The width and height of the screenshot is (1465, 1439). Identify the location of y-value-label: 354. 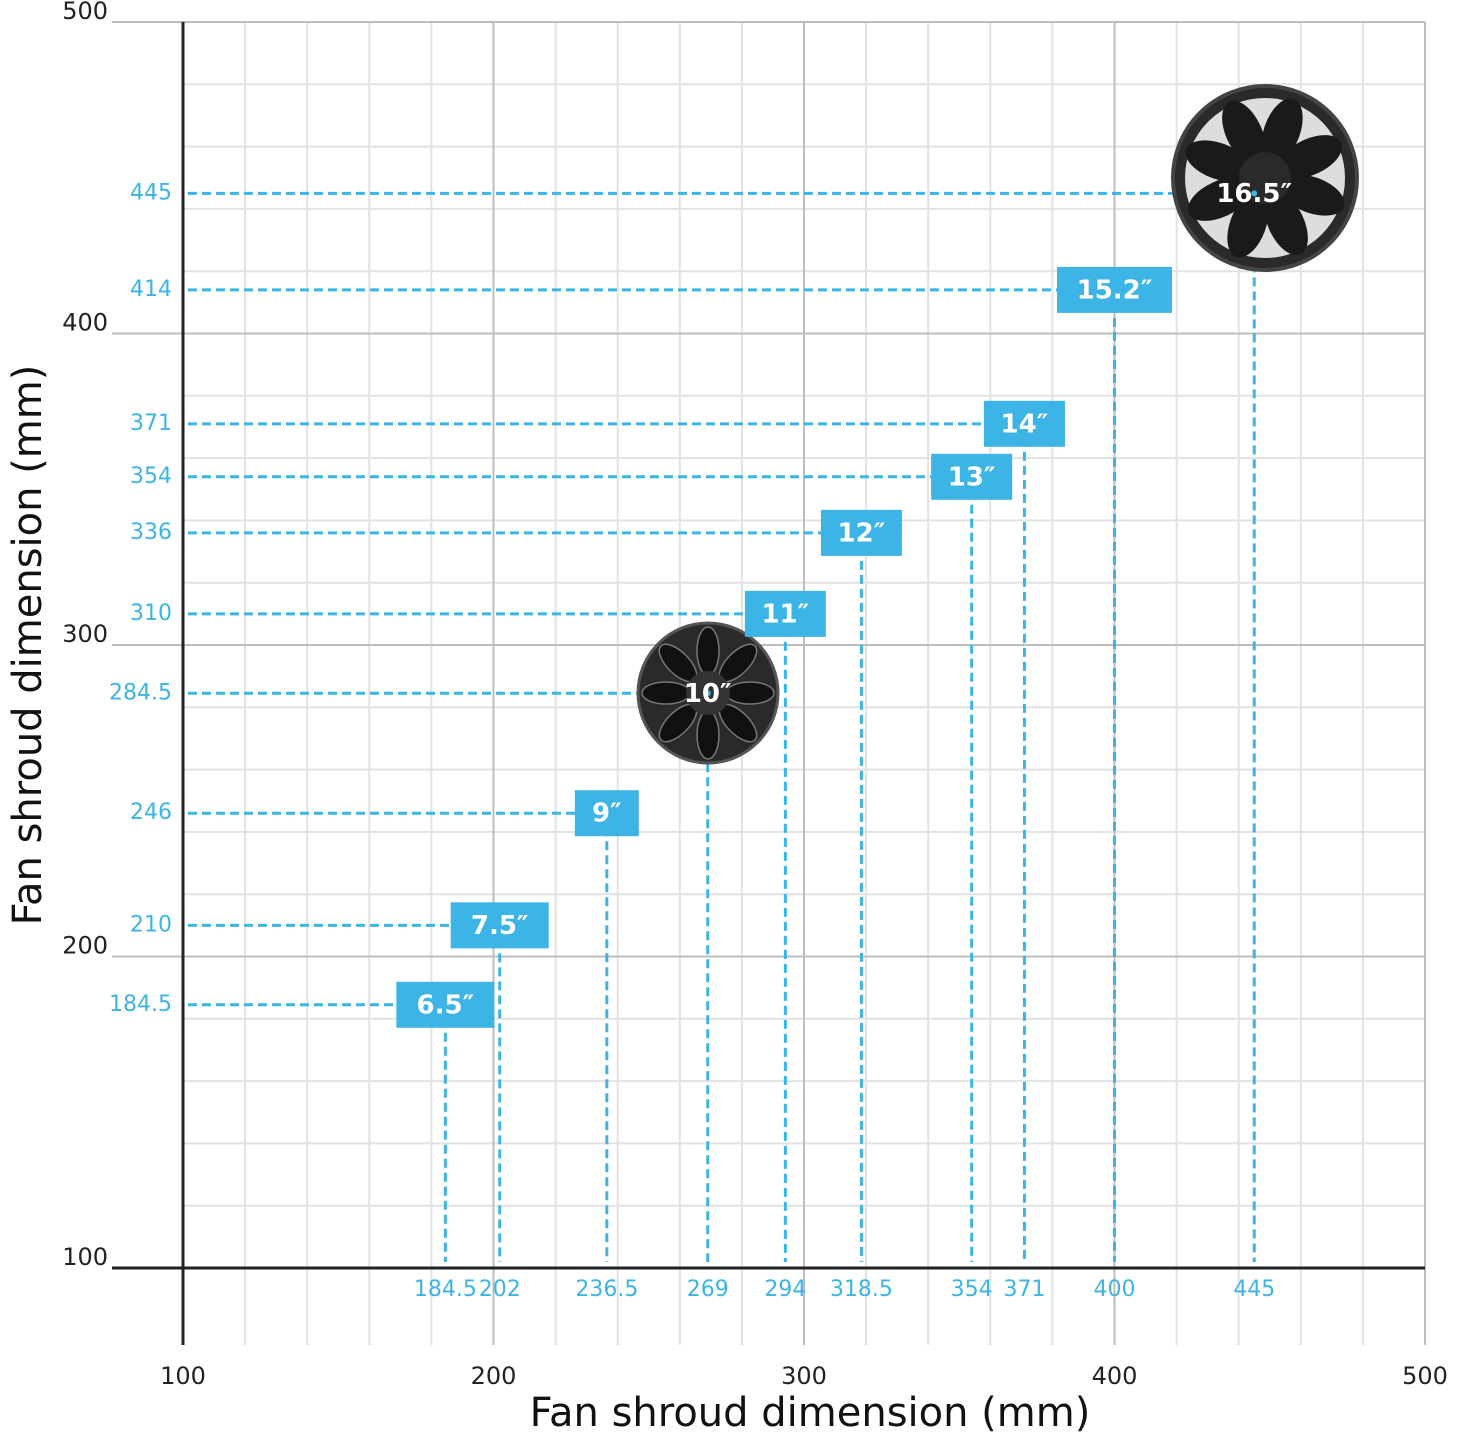
(151, 476).